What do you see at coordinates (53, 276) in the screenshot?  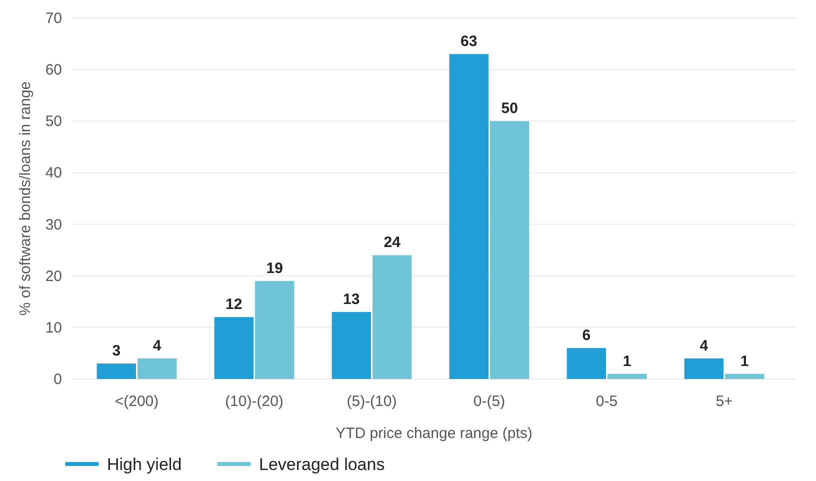 I see `y-tick-label: 20` at bounding box center [53, 276].